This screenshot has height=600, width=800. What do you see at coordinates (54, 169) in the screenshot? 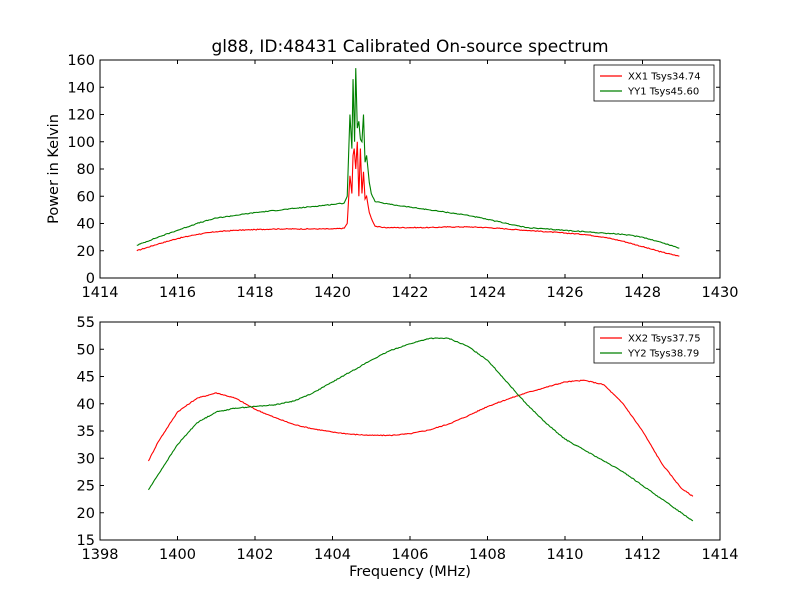
I see `y-axis-label: Power in Kelvin` at bounding box center [54, 169].